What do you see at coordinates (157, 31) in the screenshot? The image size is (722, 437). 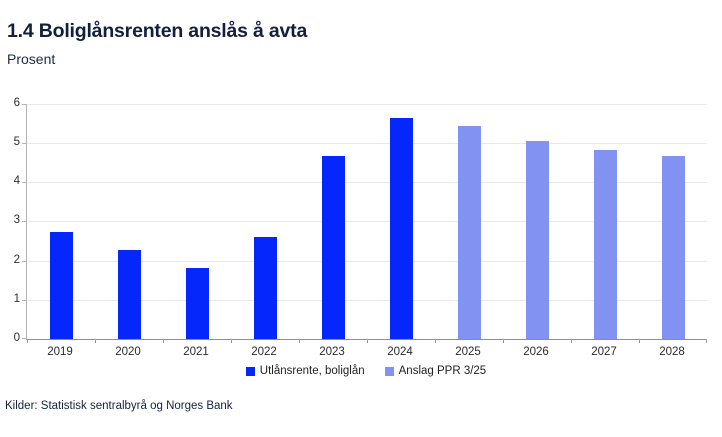 I see `chart-title: 1.4 Boliglånsrenten anslås å avta` at bounding box center [157, 31].